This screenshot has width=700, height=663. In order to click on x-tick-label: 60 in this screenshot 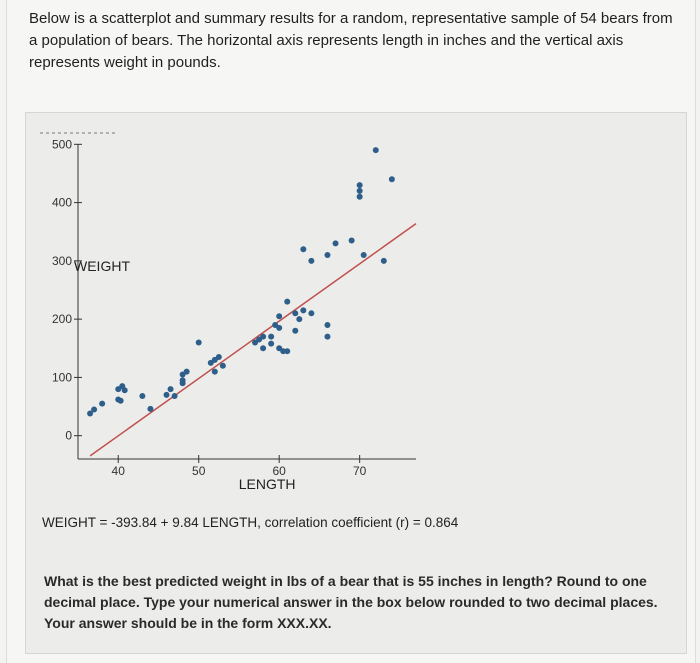, I will do `click(280, 471)`.